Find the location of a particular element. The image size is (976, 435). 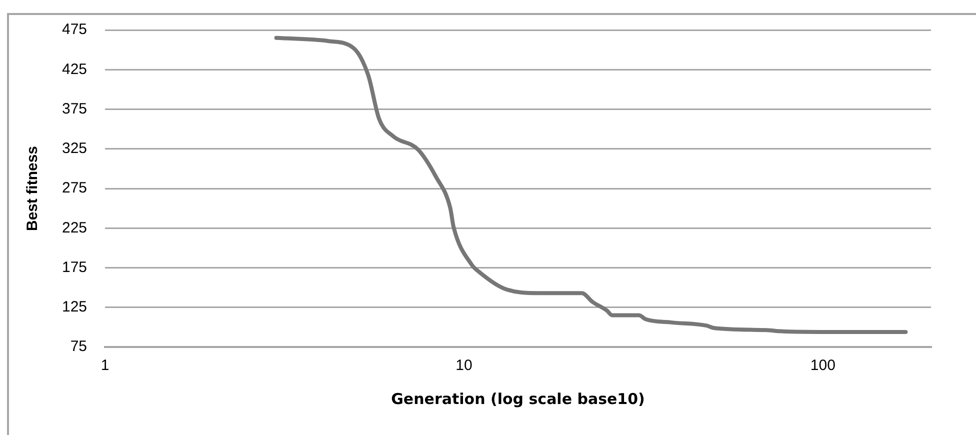

x-tick-label: 1 is located at coordinates (105, 365).